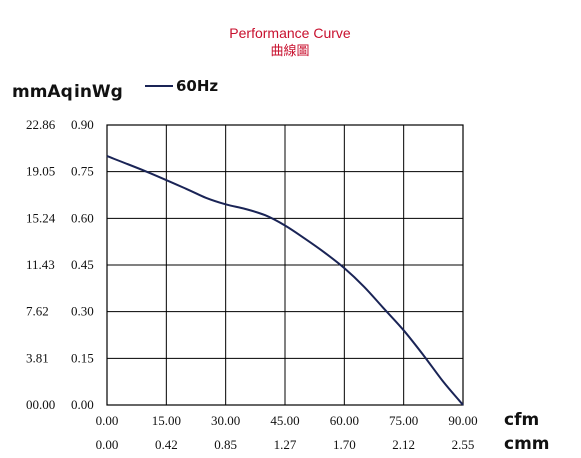 The height and width of the screenshot is (458, 581). What do you see at coordinates (37, 357) in the screenshot?
I see `y-tick-label-mmaq: 3.81` at bounding box center [37, 357].